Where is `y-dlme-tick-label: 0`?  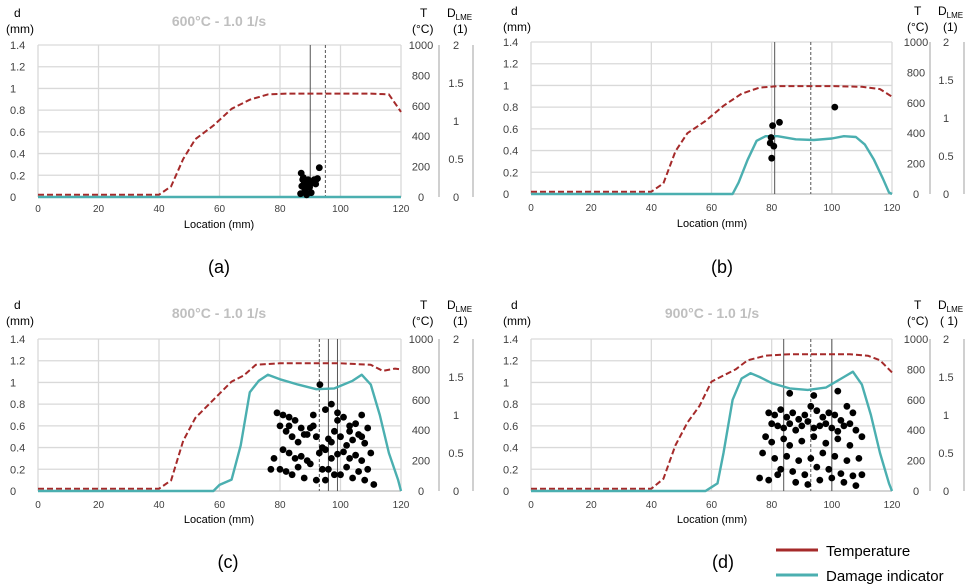 y-dlme-tick-label: 0 is located at coordinates (946, 492).